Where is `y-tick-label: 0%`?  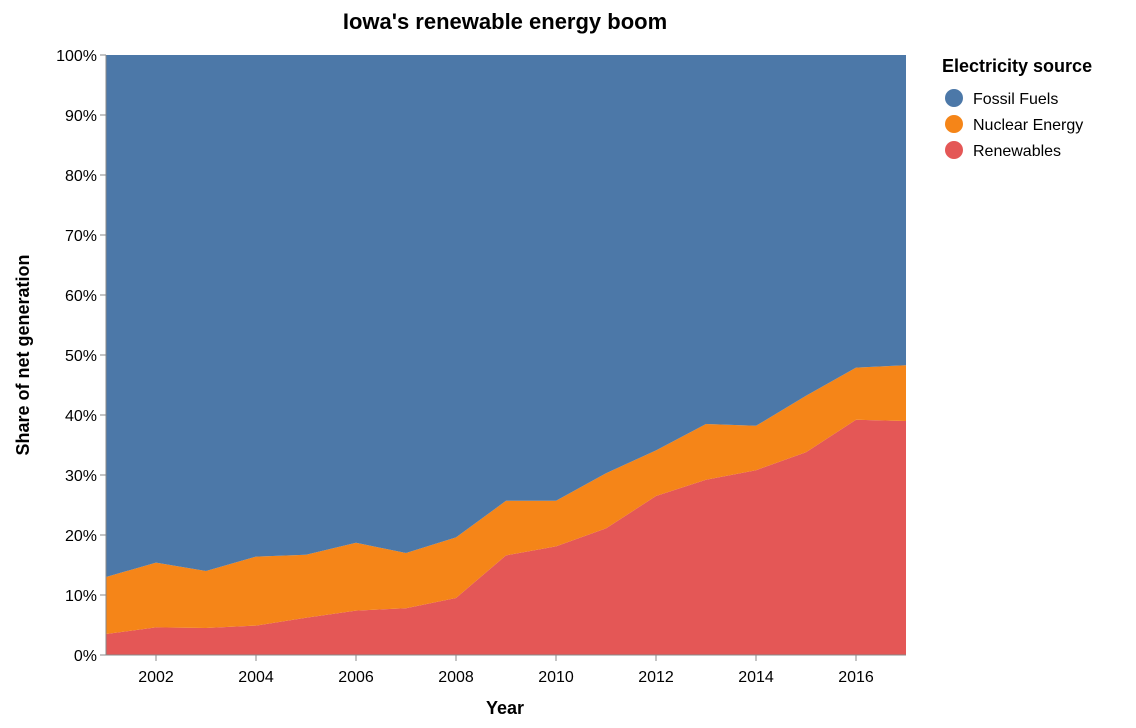 y-tick-label: 0% is located at coordinates (85, 656).